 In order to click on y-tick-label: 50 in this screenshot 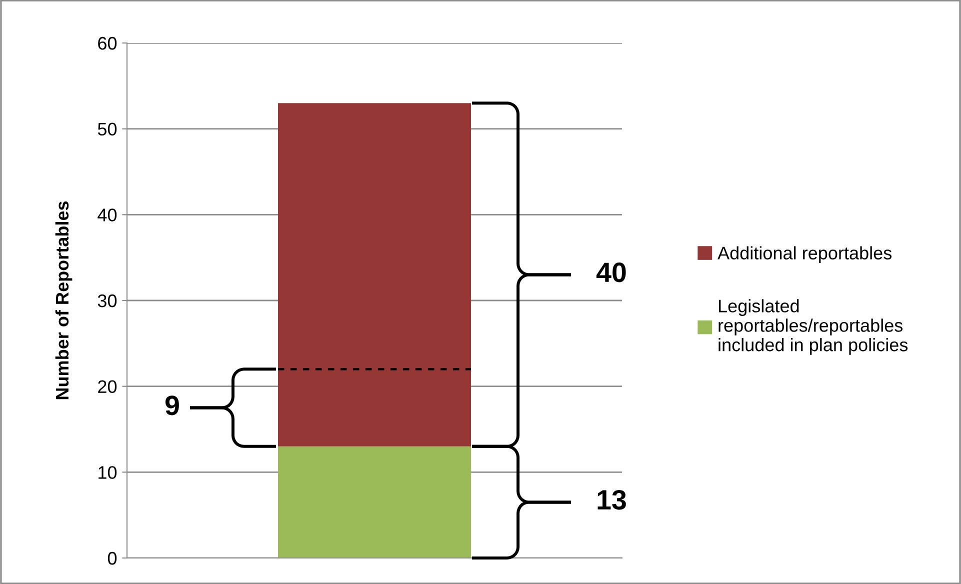, I will do `click(107, 129)`.